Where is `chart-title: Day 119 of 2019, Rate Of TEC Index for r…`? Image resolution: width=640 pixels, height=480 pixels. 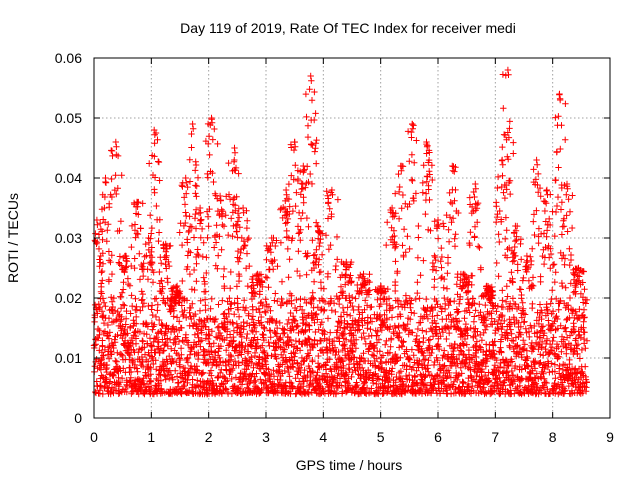 chart-title: Day 119 of 2019, Rate Of TEC Index for r… is located at coordinates (348, 28).